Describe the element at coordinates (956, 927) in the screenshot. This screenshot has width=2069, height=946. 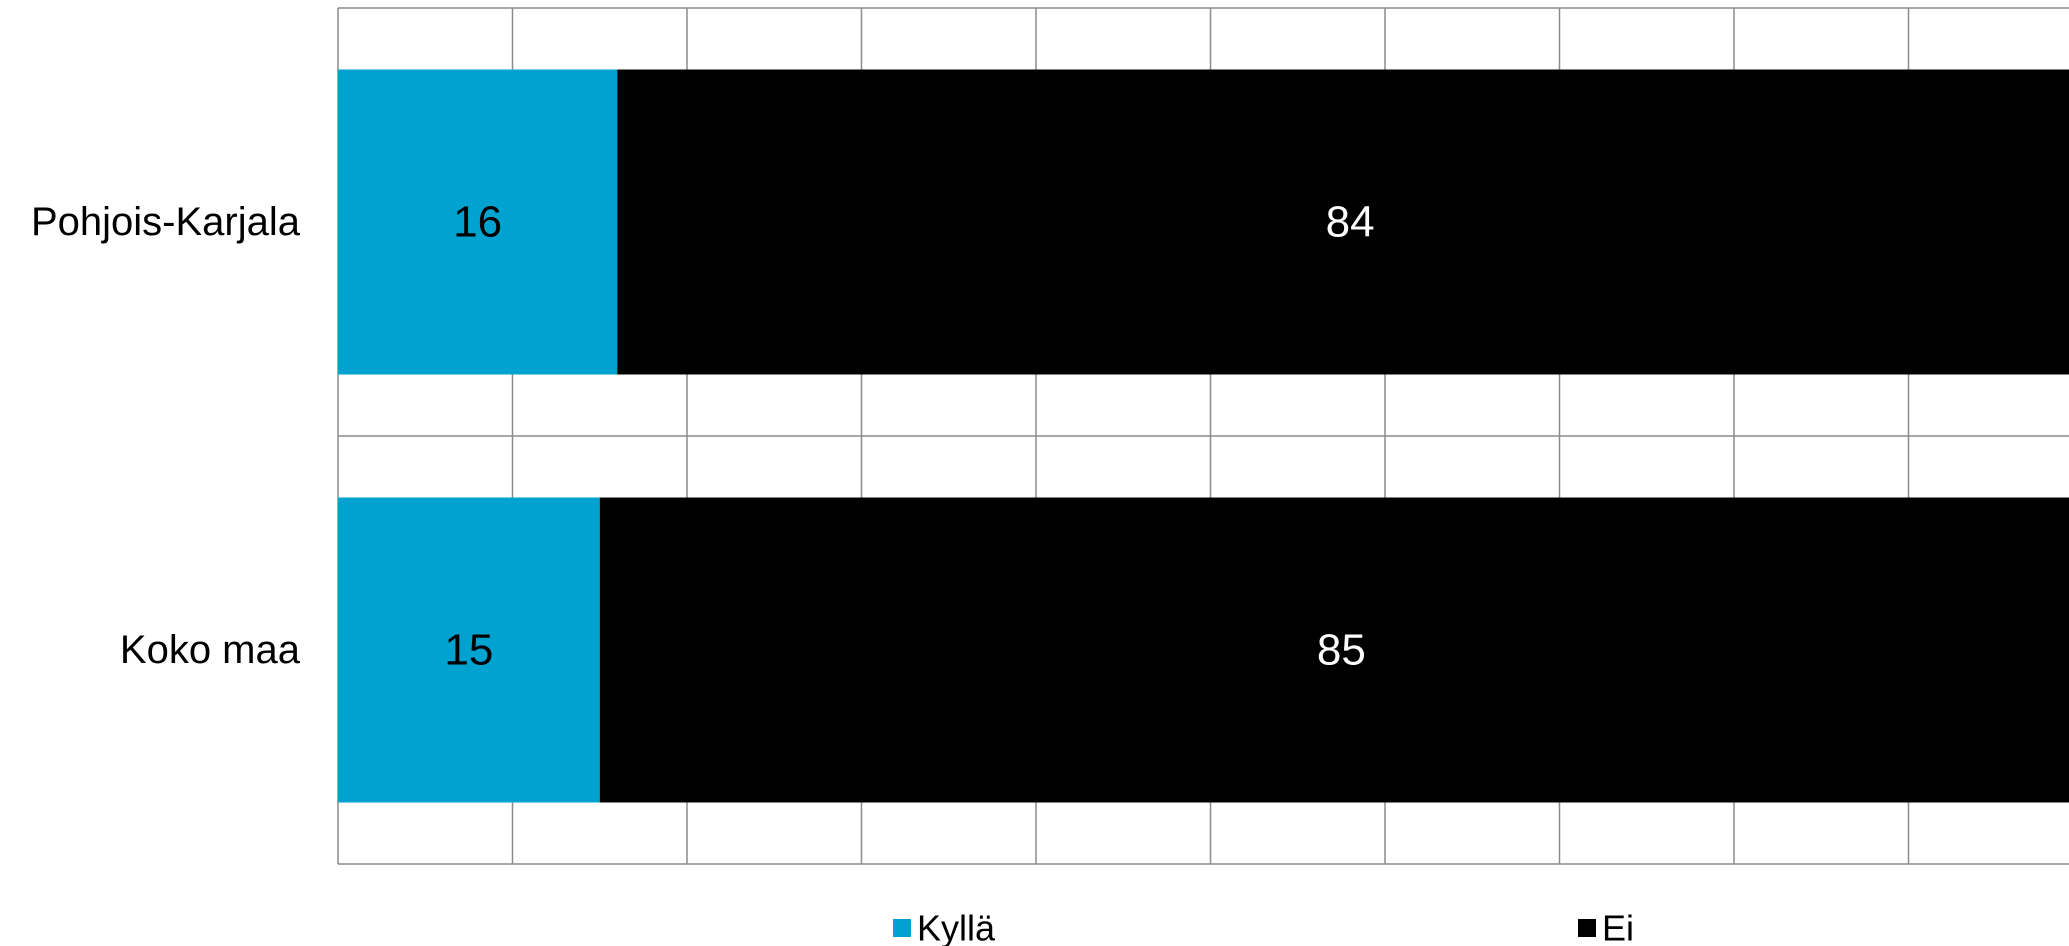
I see `legend-label: Kyllä` at that location.